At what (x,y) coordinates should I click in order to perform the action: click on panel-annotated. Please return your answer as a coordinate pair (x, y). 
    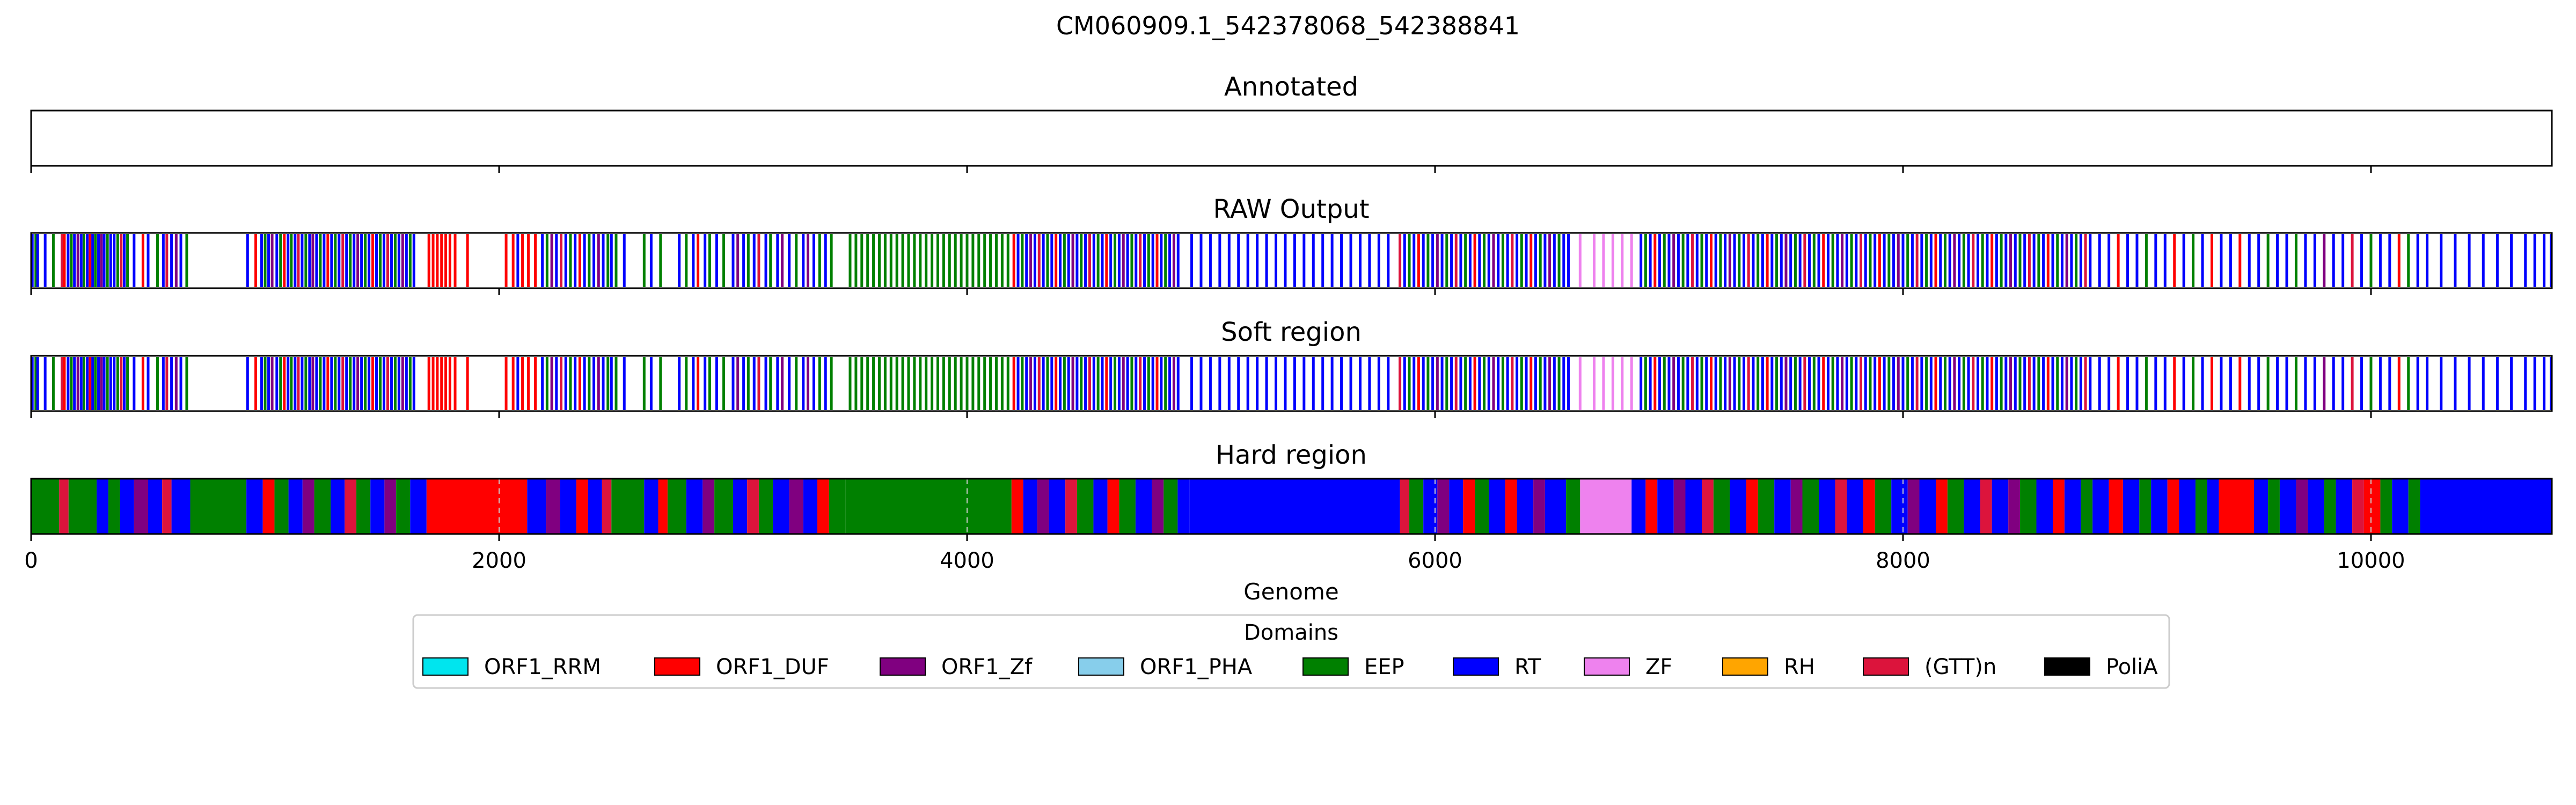
    Looking at the image, I should click on (1291, 141).